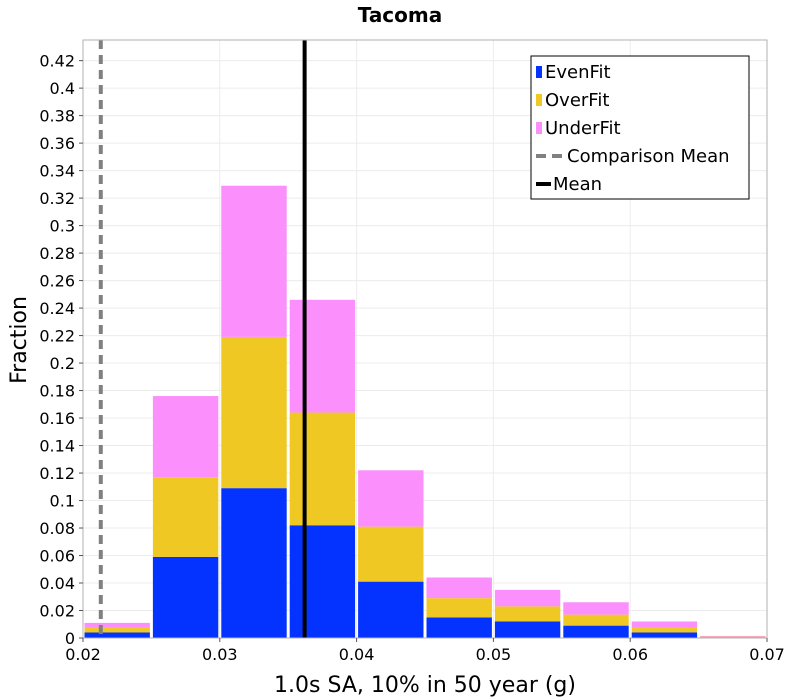 The height and width of the screenshot is (700, 800). What do you see at coordinates (357, 654) in the screenshot?
I see `x-tick-label: 0.04` at bounding box center [357, 654].